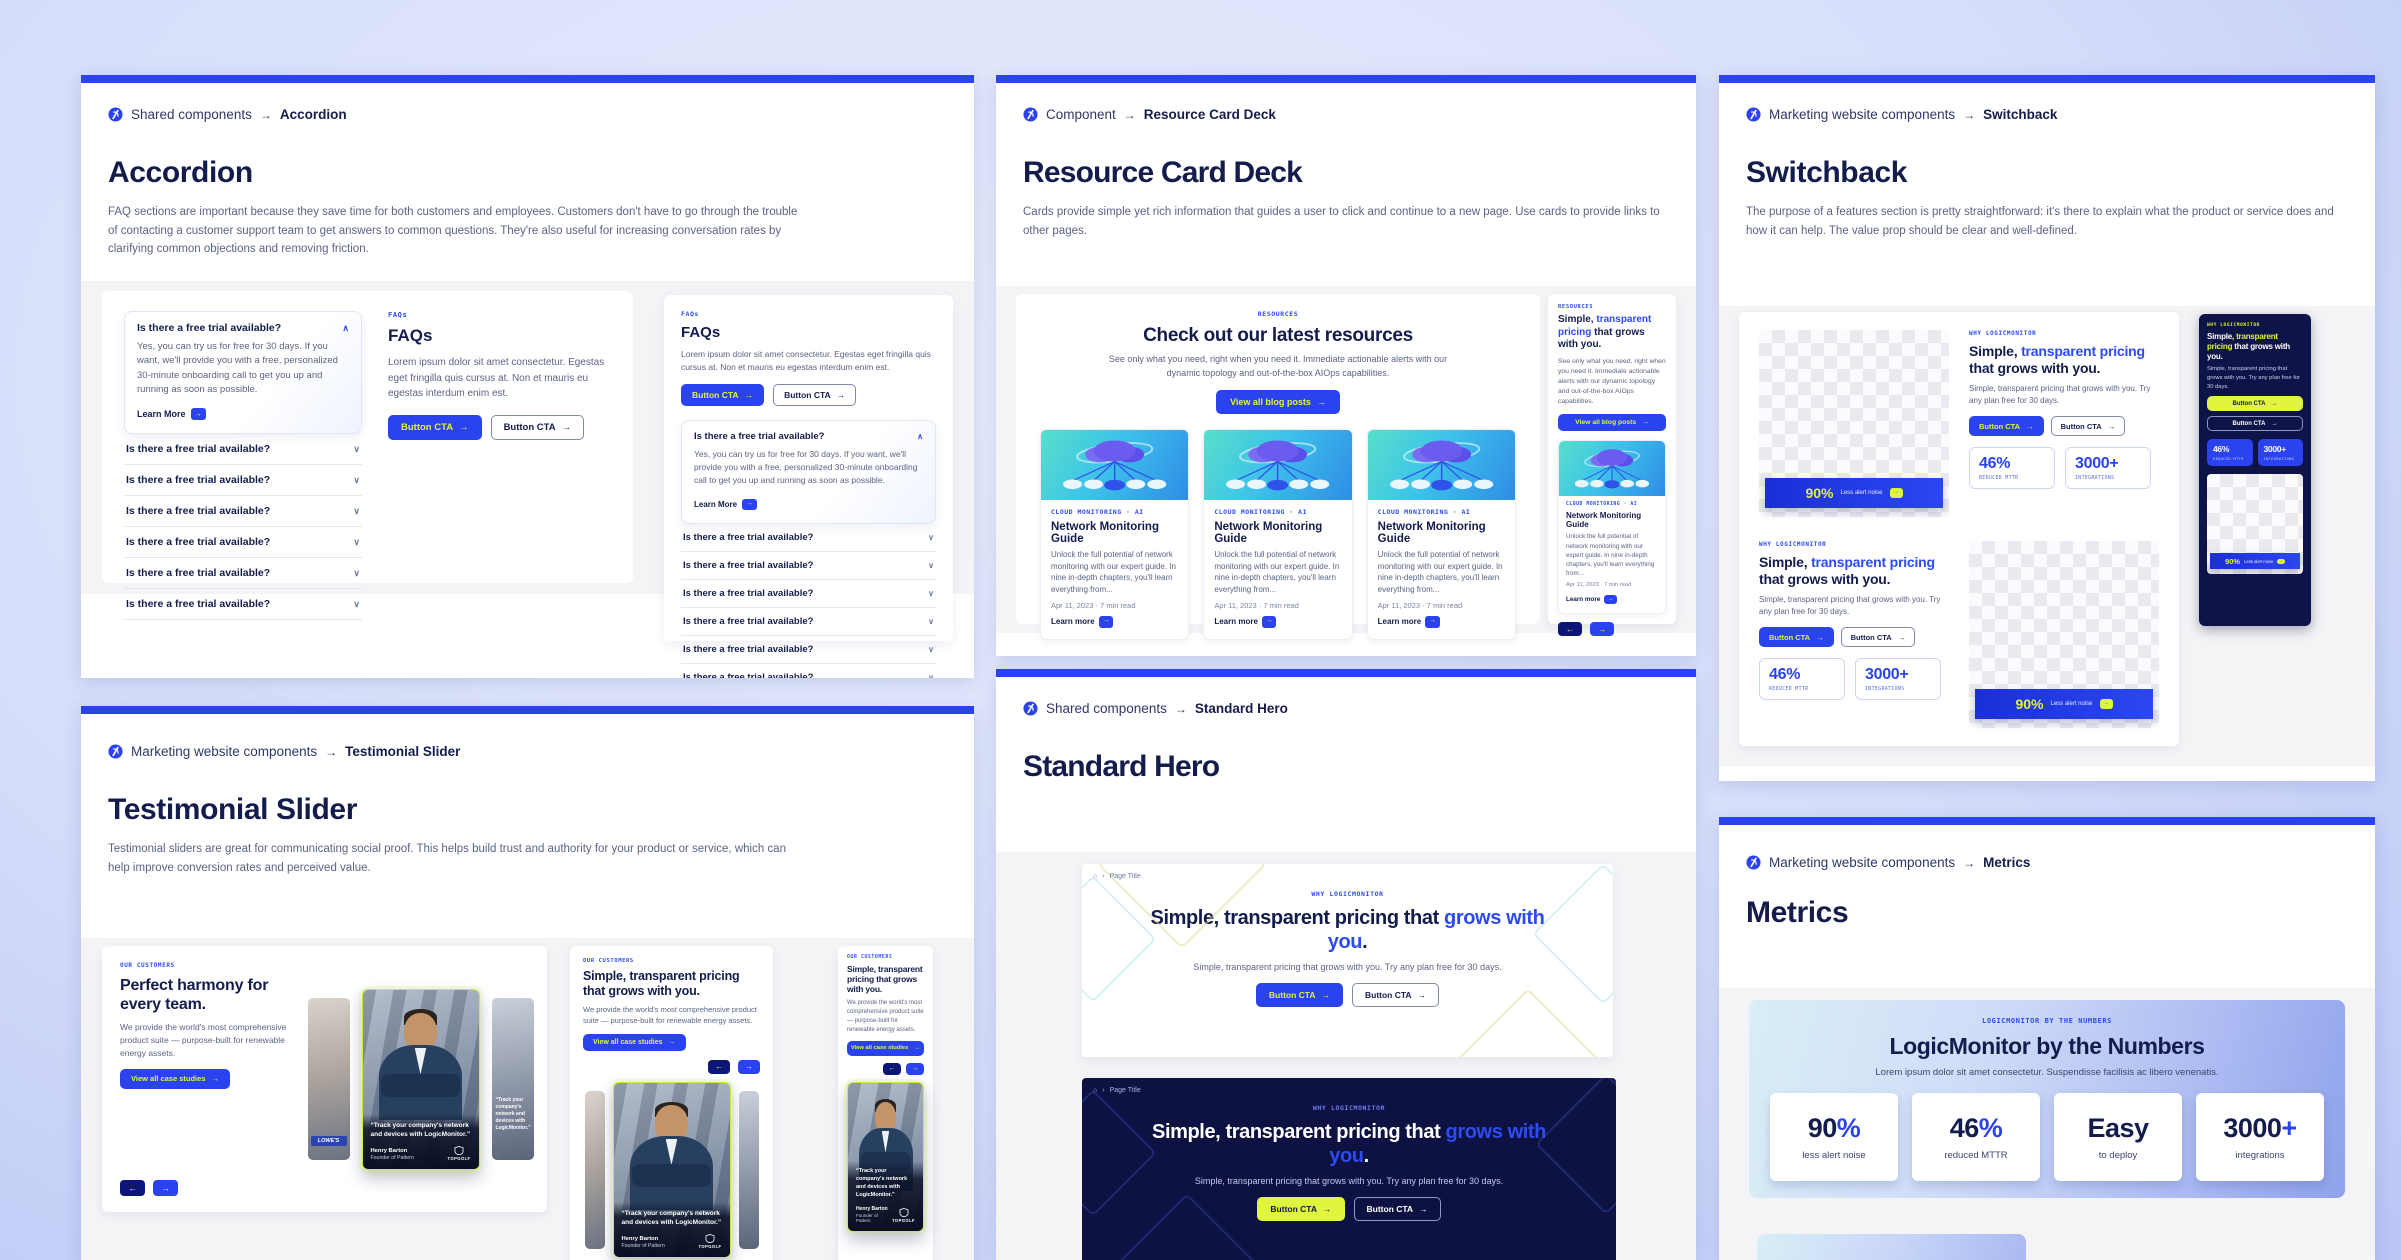 The image size is (2401, 1260). I want to click on stat-row: 46% REDUCED MTTR 3000+ INTEGRATIONS, so click(2064, 468).